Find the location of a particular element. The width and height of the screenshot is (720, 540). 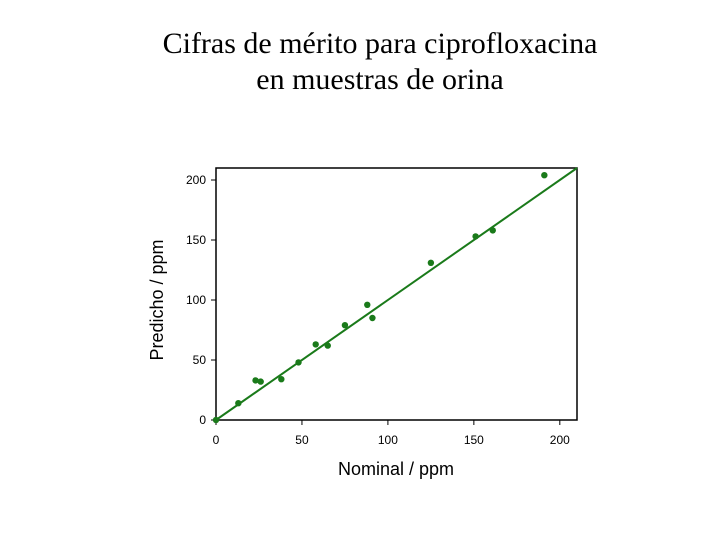

x-tick-label: 150 is located at coordinates (474, 440).